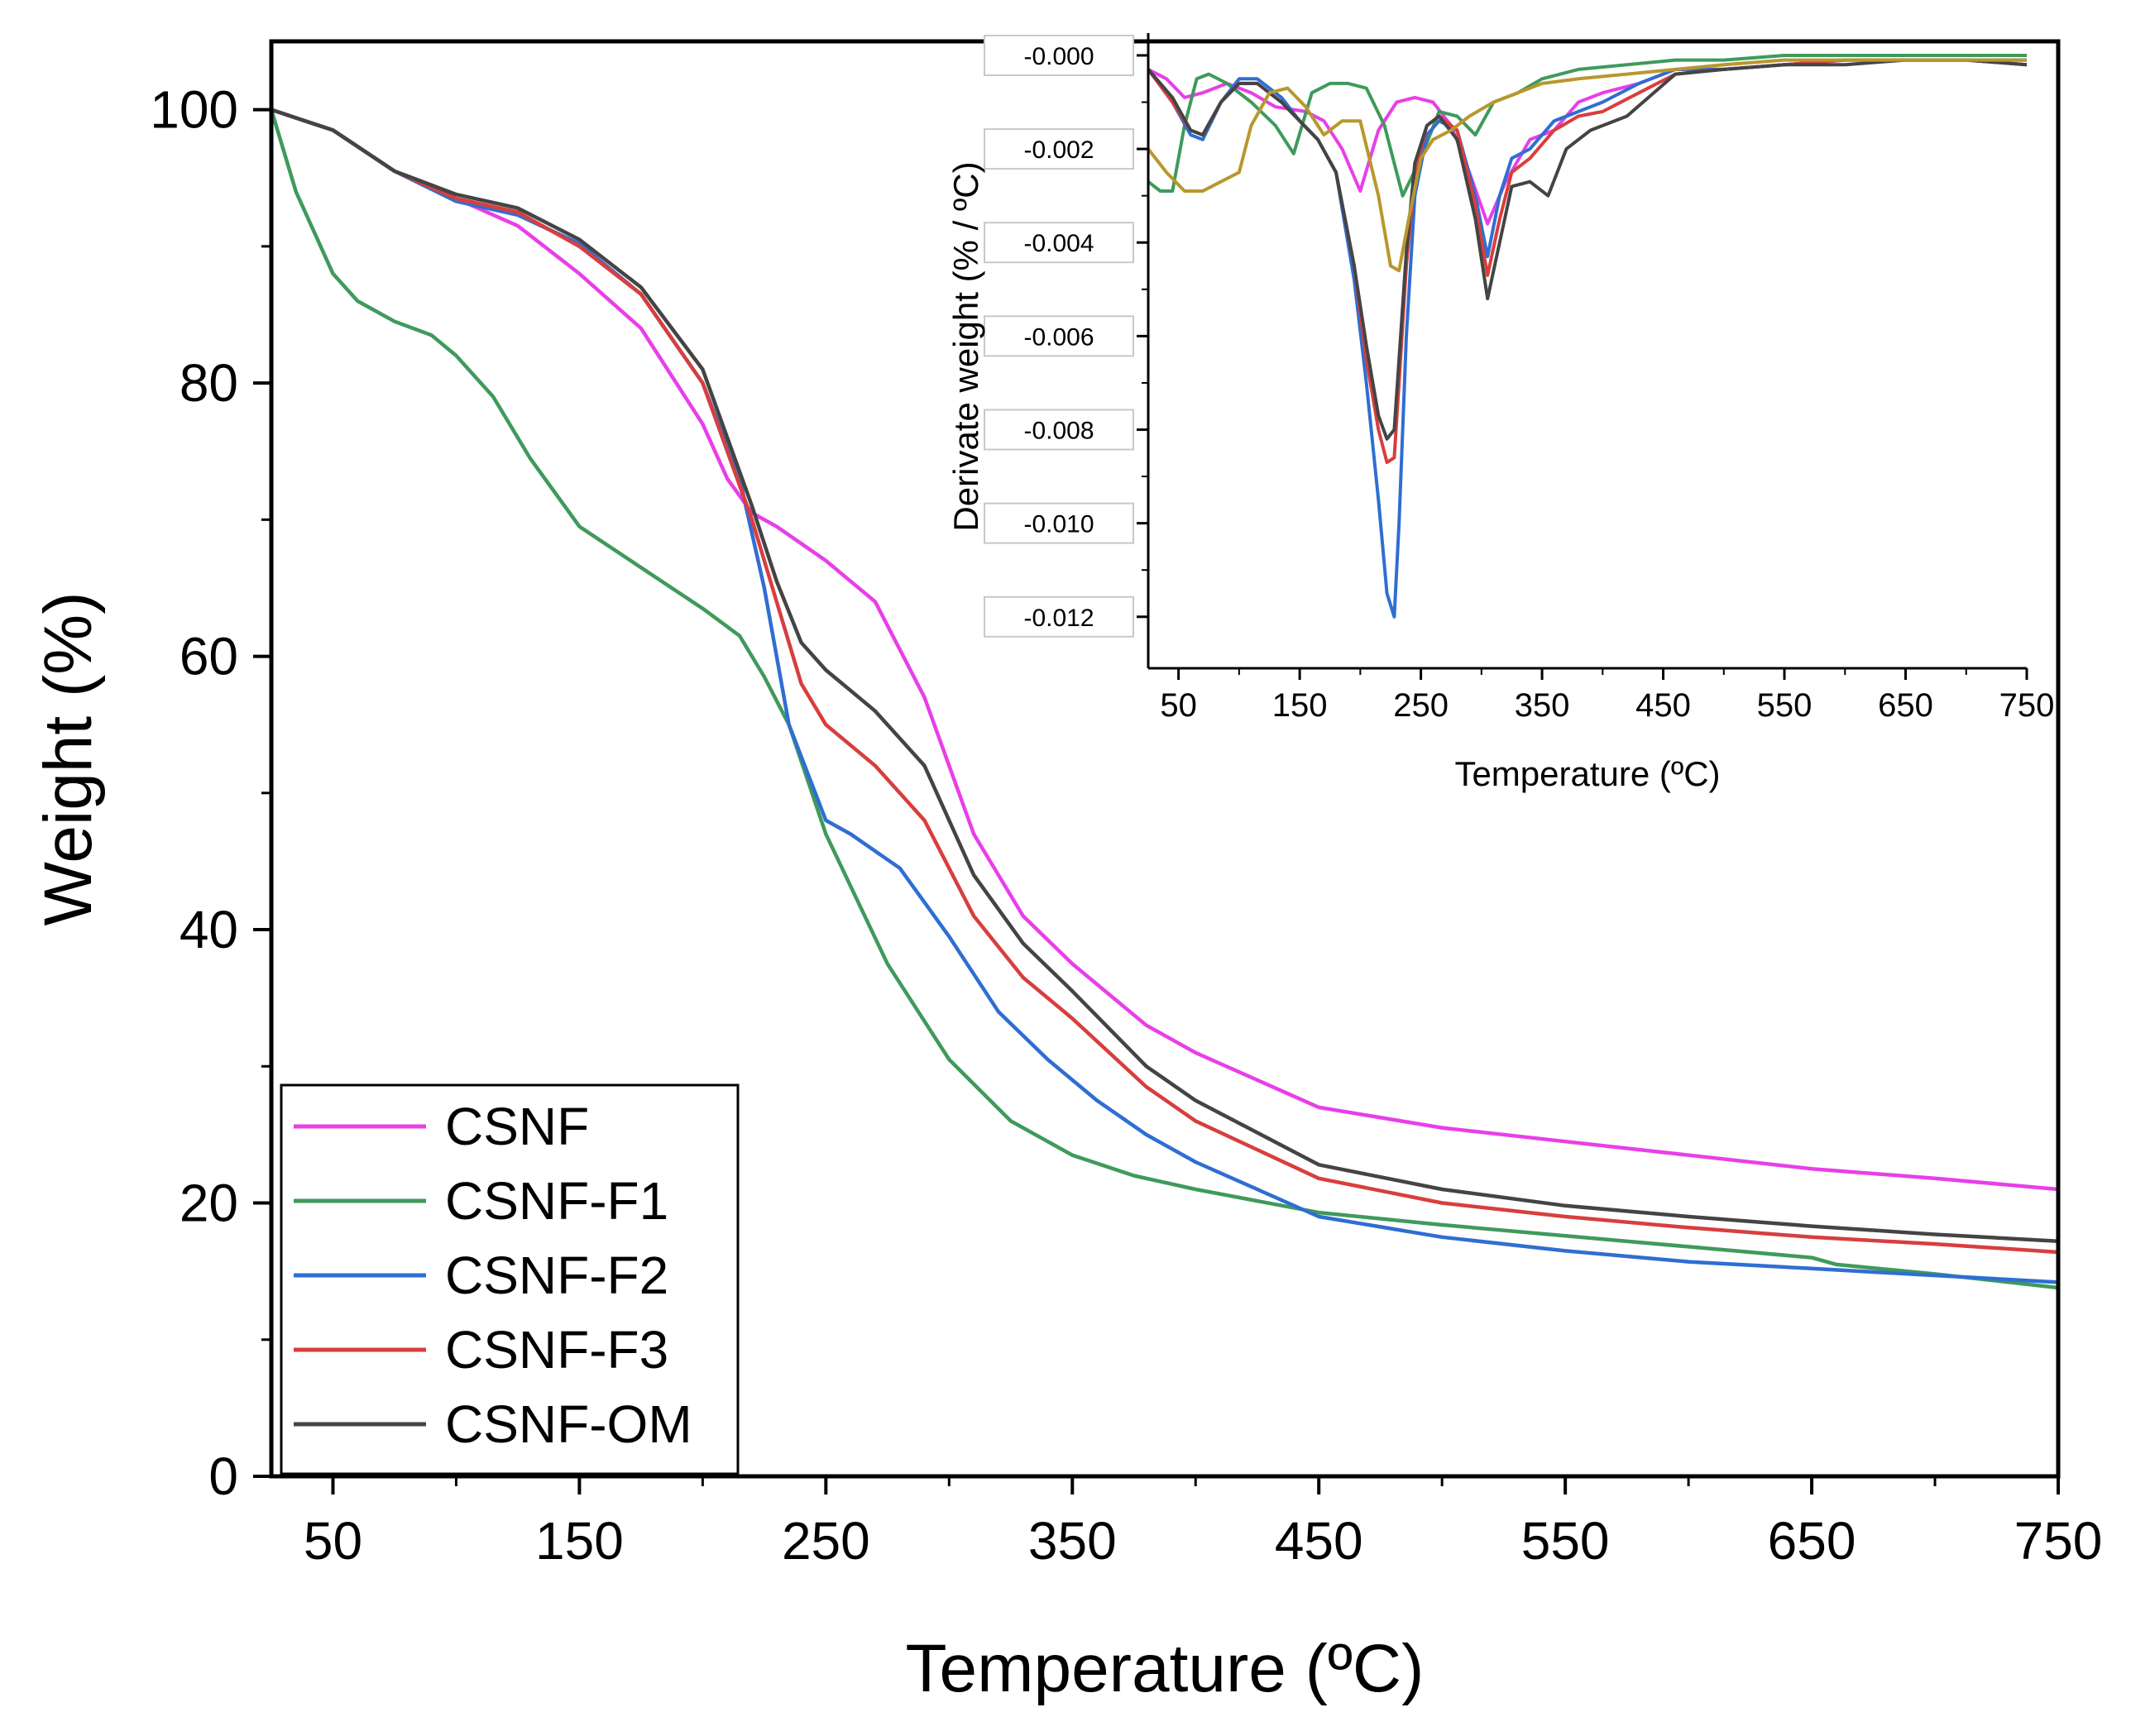  What do you see at coordinates (1565, 1541) in the screenshot?
I see `main-x-tick-label: 550` at bounding box center [1565, 1541].